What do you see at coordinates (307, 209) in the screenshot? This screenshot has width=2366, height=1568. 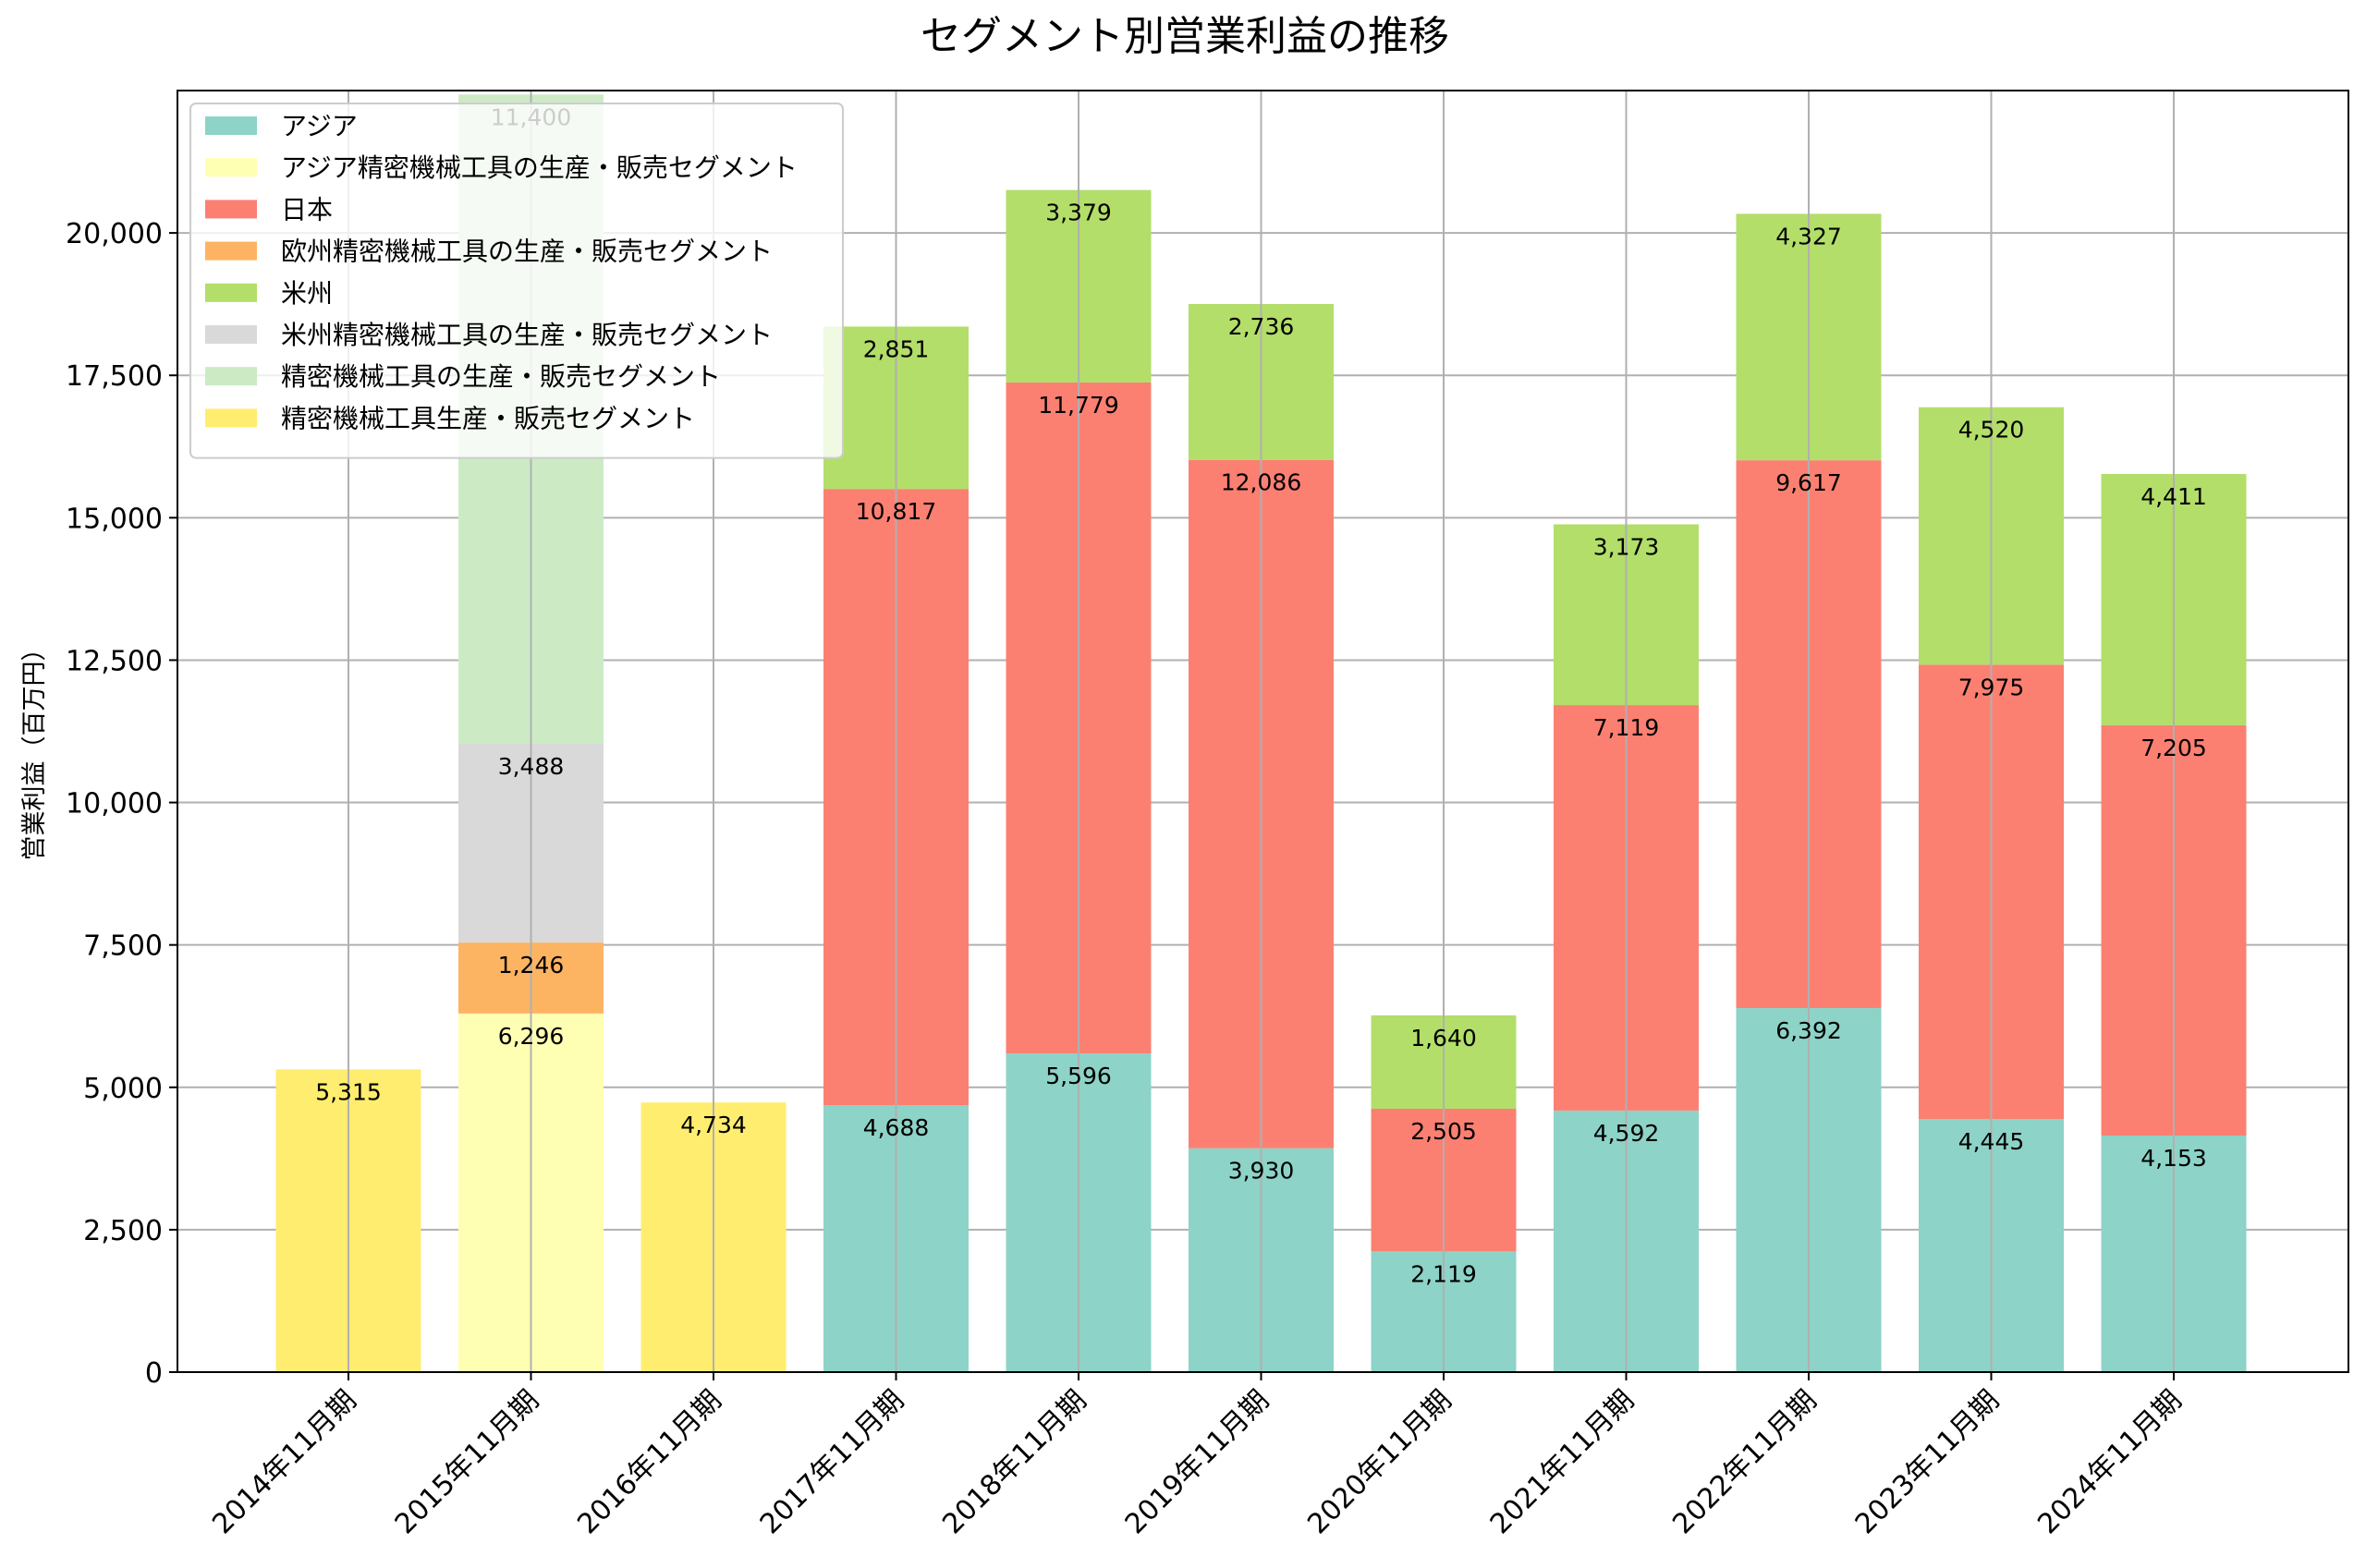 I see `legend-label: 日本` at bounding box center [307, 209].